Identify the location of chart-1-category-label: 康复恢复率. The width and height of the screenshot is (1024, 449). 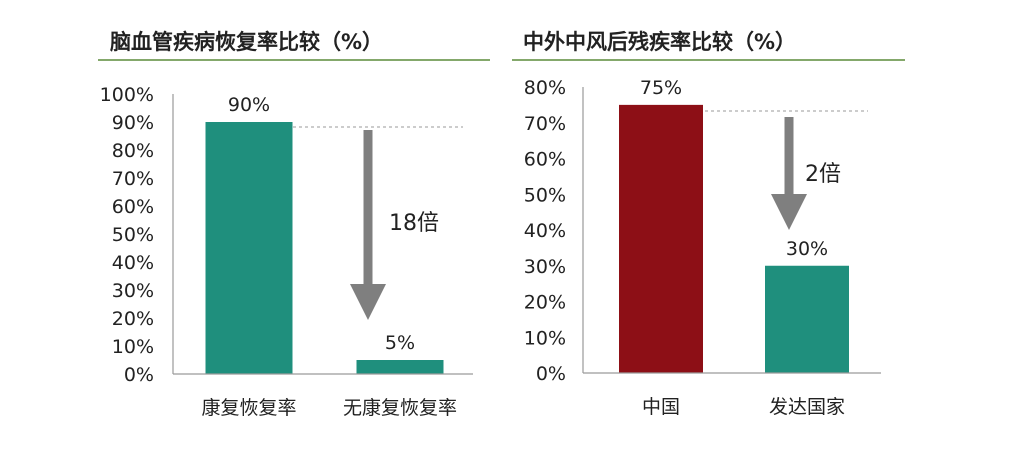
(248, 408).